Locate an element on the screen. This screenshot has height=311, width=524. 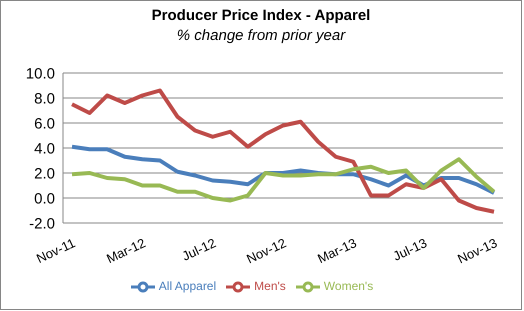
y-tick-label: 4.0 is located at coordinates (44, 149).